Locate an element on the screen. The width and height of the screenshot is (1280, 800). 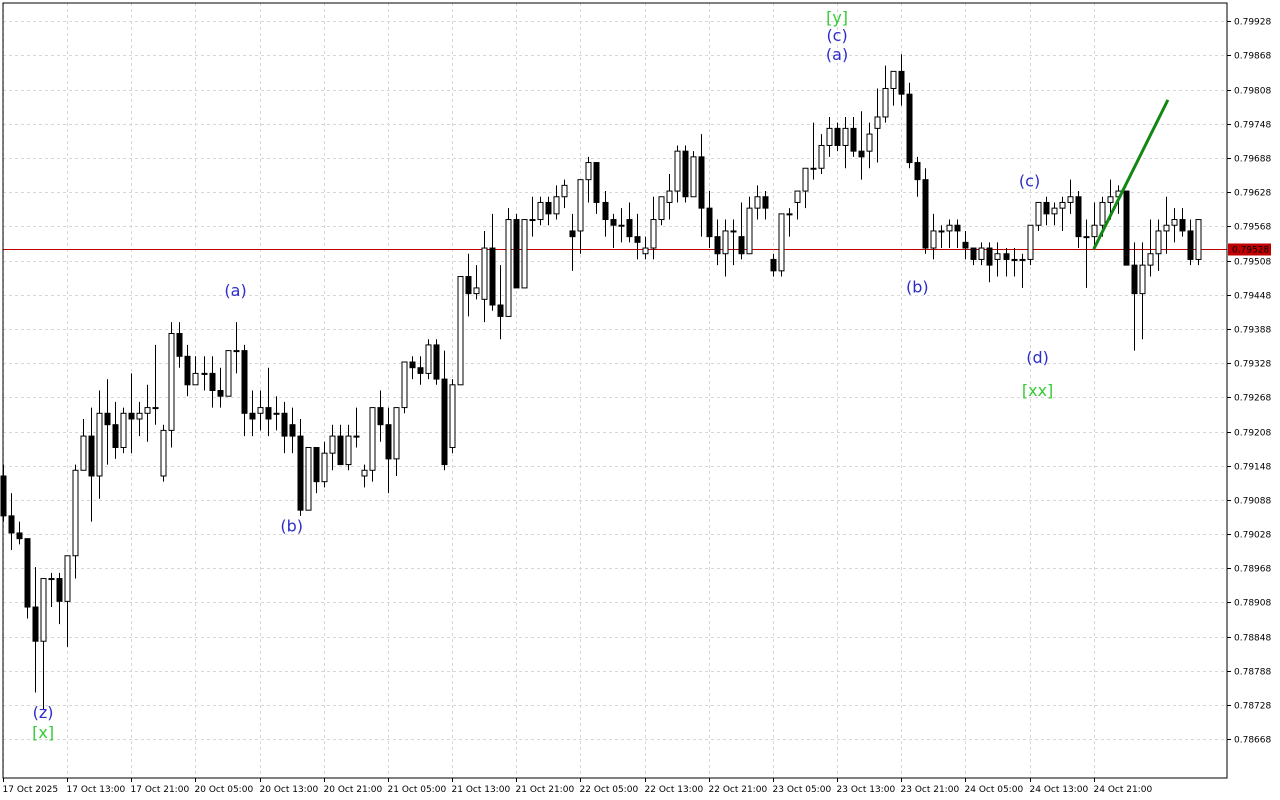
price-tick-label: 0.79688 is located at coordinates (1252, 160).